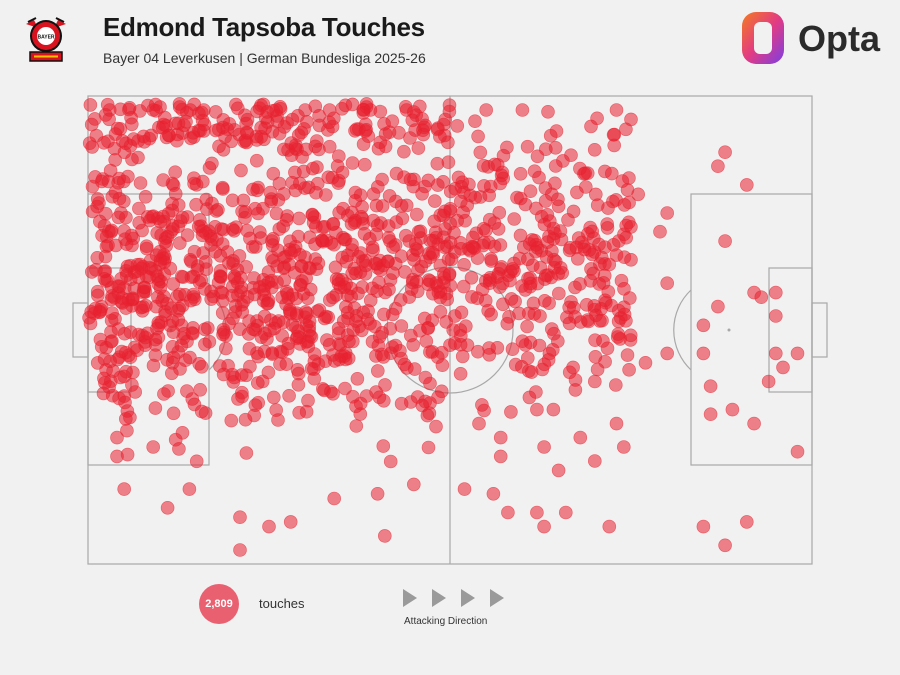 The image size is (900, 675). I want to click on right-penalty-spot, so click(729, 330).